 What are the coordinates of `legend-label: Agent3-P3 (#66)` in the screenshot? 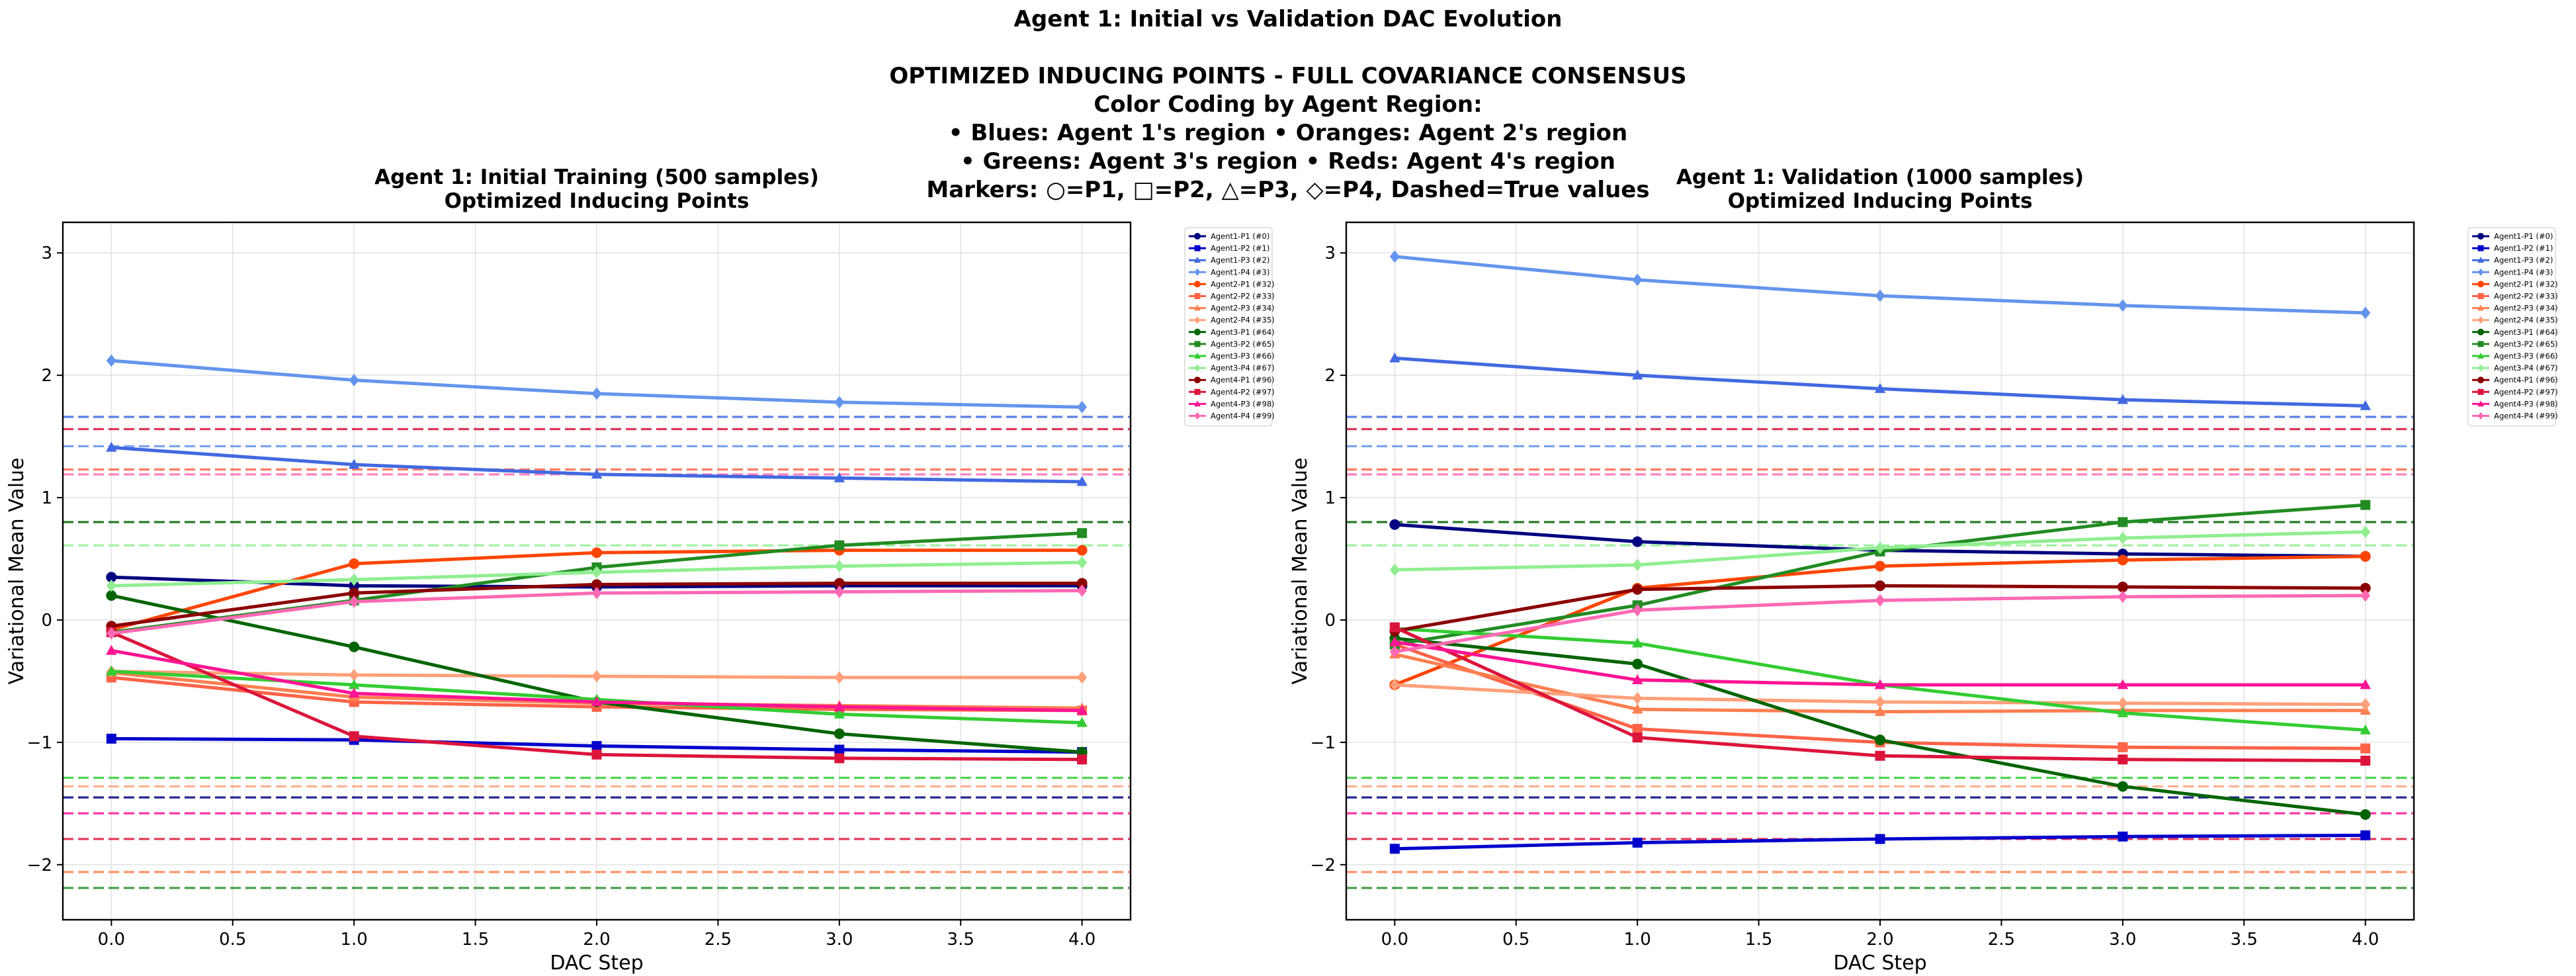 It's located at (2526, 356).